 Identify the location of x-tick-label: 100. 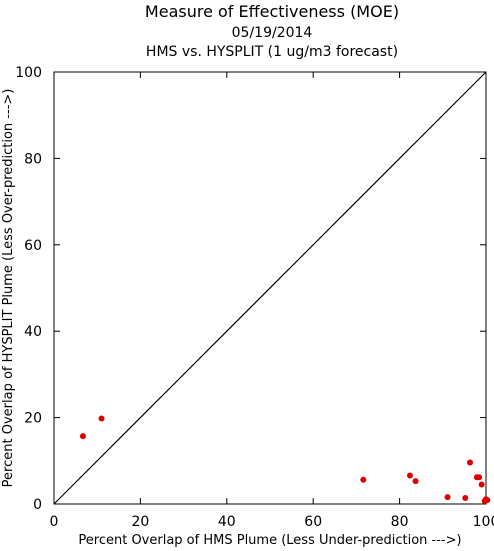
(483, 522).